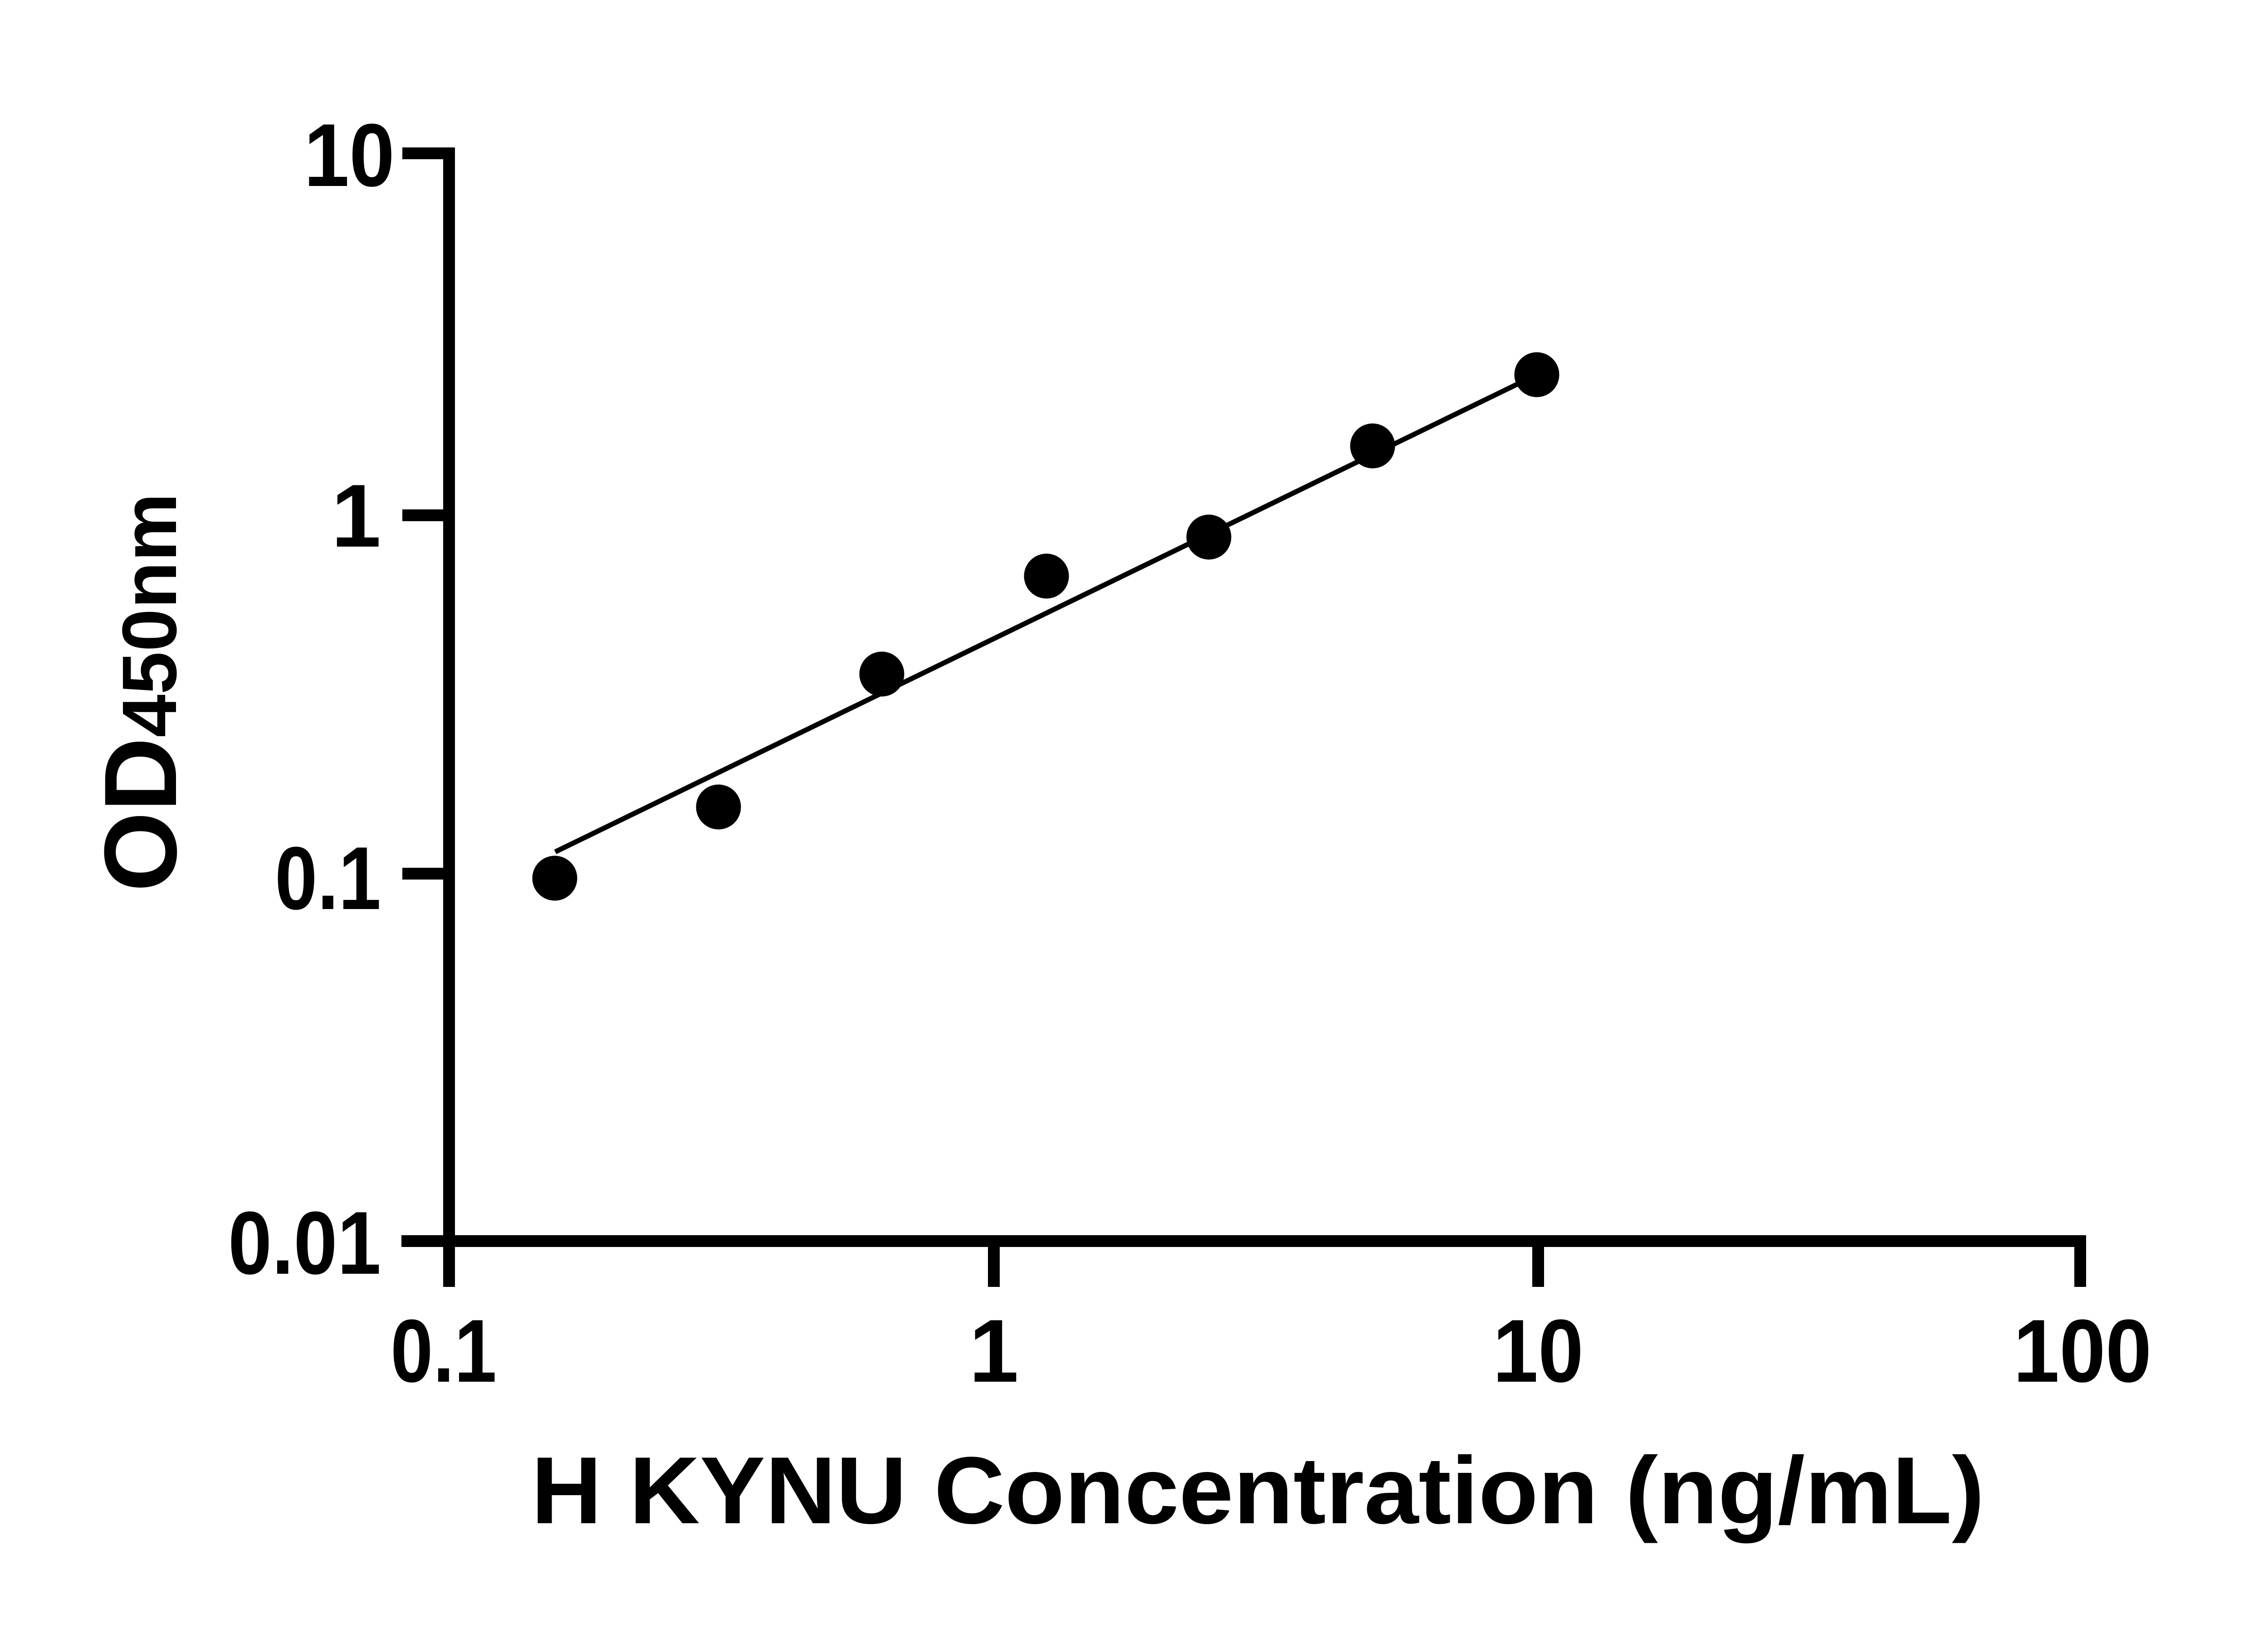 Image resolution: width=2268 pixels, height=1633 pixels. I want to click on svg-text: H KYNU Concentration (ng/mL), so click(1257, 1490).